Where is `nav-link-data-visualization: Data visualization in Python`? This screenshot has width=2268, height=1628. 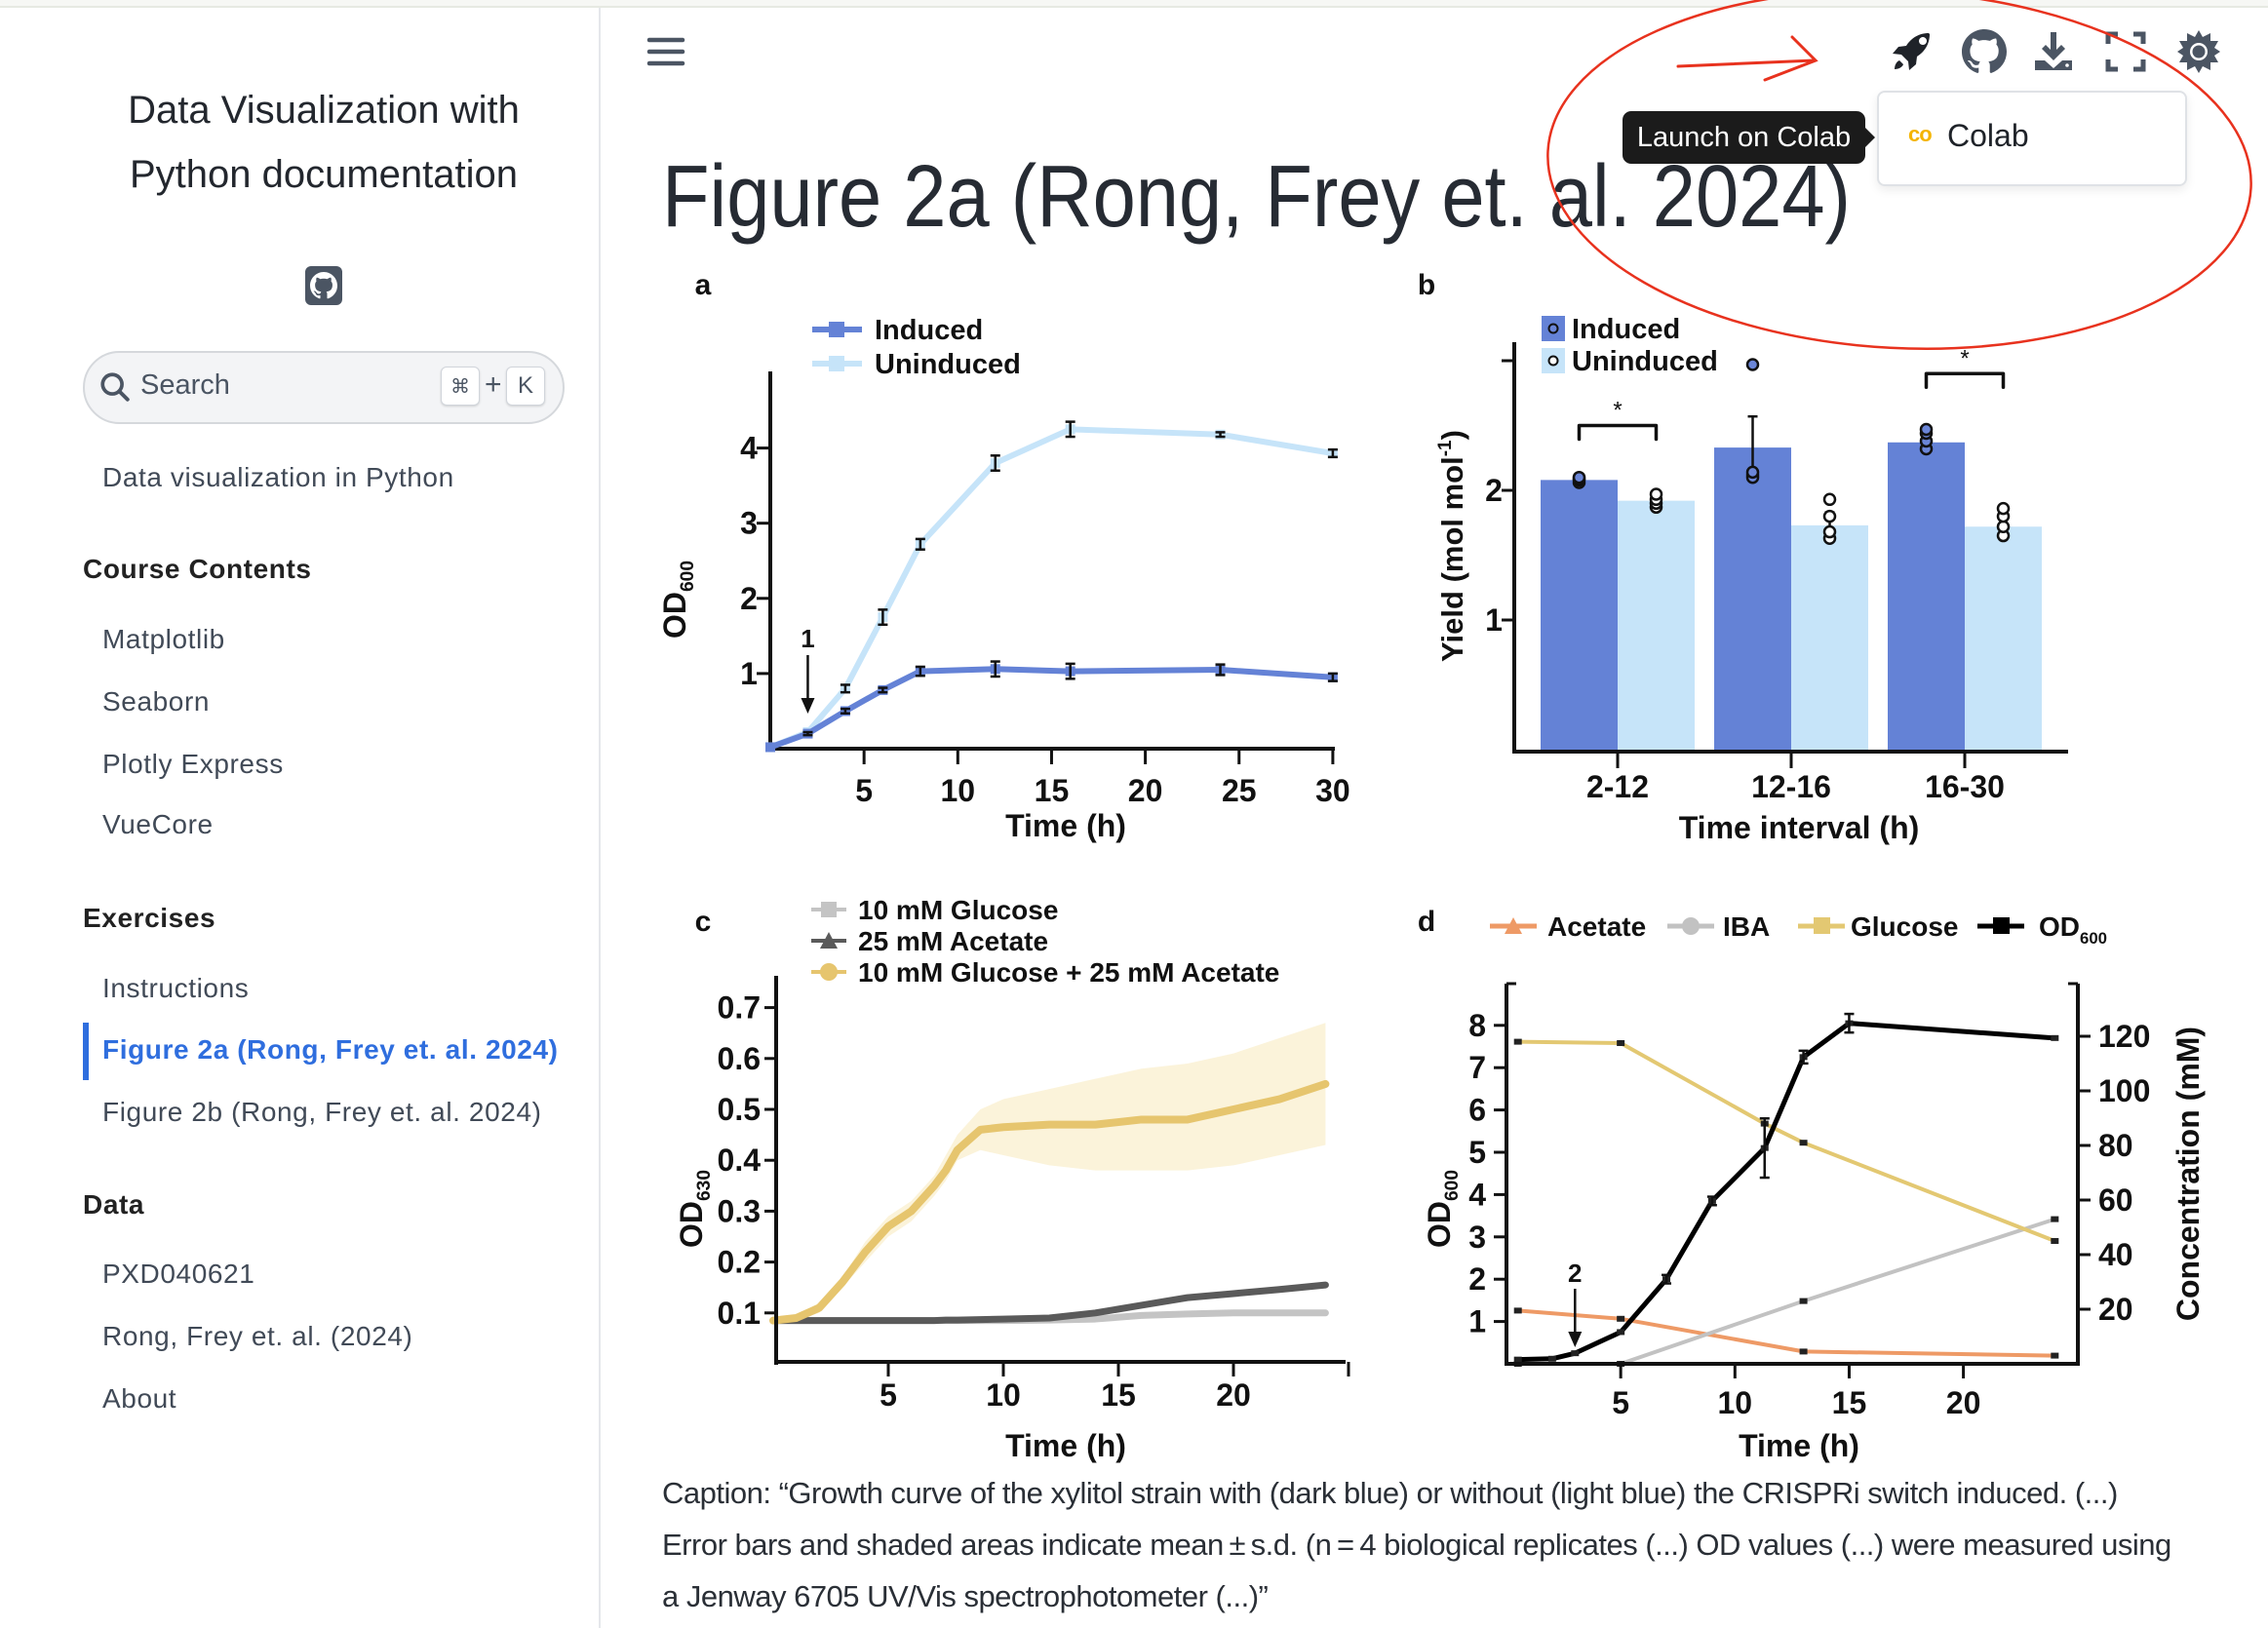 nav-link-data-visualization: Data visualization in Python is located at coordinates (278, 477).